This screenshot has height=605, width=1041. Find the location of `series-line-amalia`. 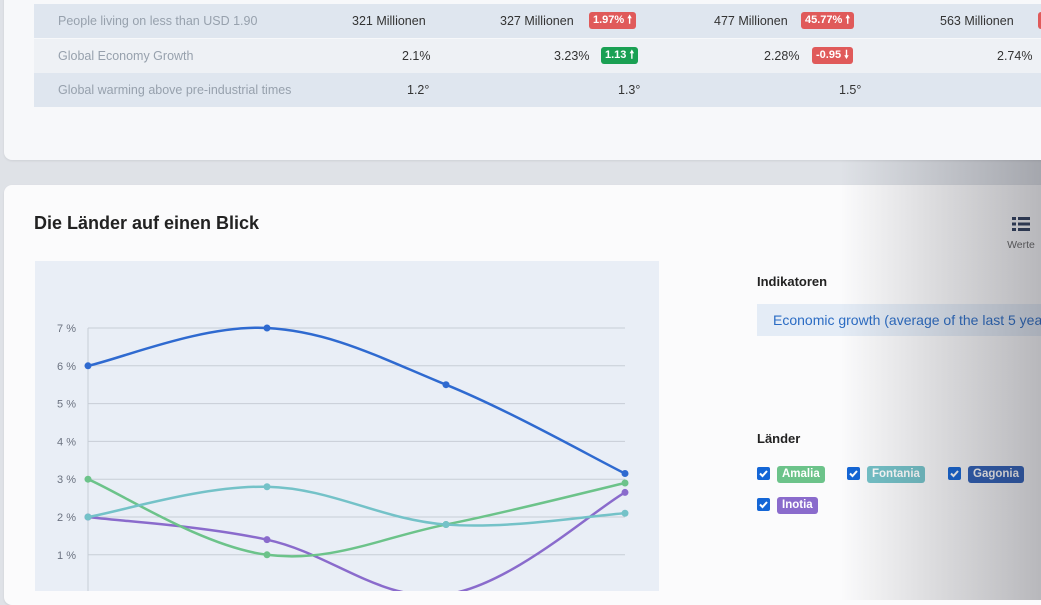

series-line-amalia is located at coordinates (356, 517).